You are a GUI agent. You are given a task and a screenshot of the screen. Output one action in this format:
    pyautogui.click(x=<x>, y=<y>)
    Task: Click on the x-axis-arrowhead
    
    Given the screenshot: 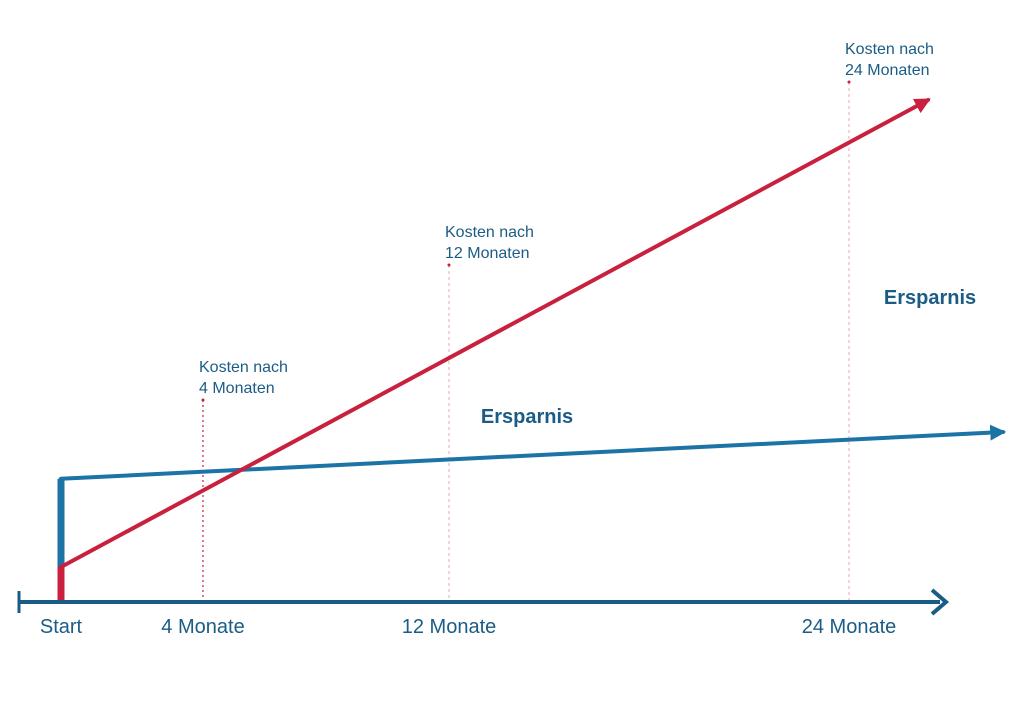 What is the action you would take?
    pyautogui.click(x=940, y=602)
    